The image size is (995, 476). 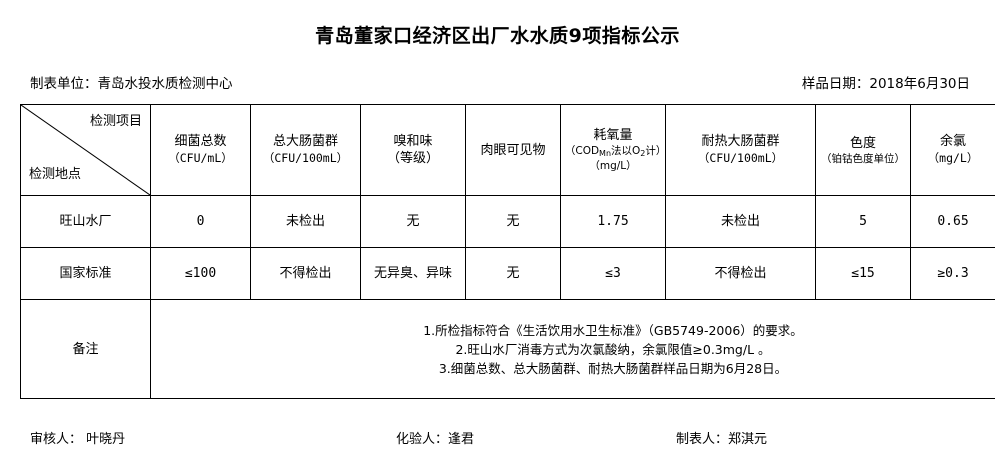 What do you see at coordinates (740, 150) in the screenshot?
I see `header-cell-heatcoli: 耐热大肠菌群 （CFU/100mL）` at bounding box center [740, 150].